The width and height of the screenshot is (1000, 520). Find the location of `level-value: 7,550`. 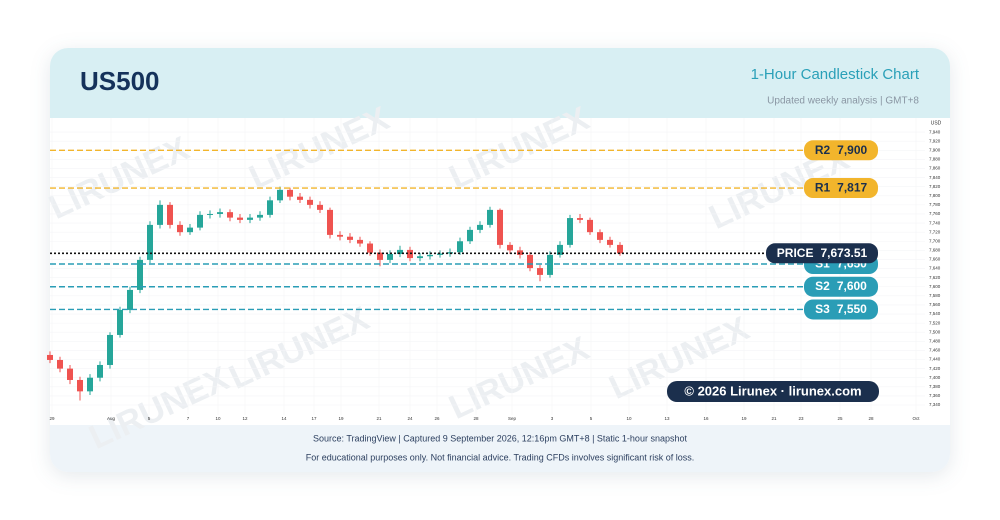

level-value: 7,550 is located at coordinates (852, 309).